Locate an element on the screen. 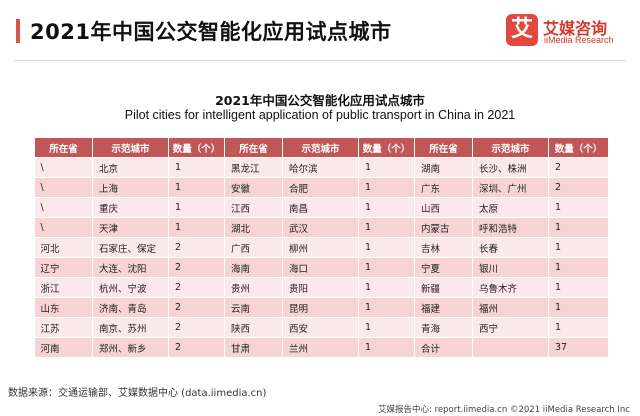 Image resolution: width=640 pixels, height=416 pixels. table-cell: 上海 is located at coordinates (130, 187).